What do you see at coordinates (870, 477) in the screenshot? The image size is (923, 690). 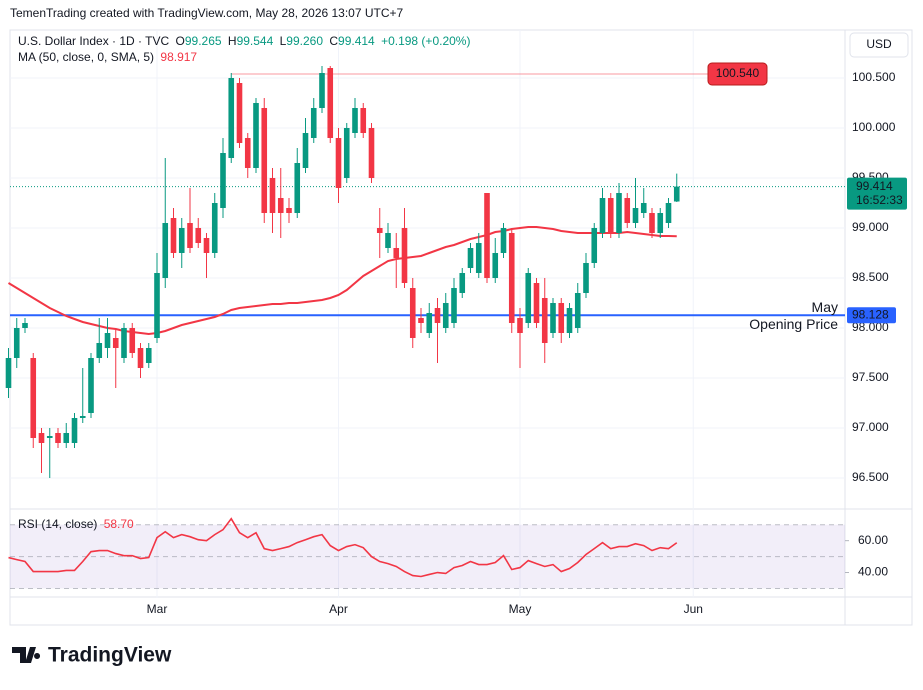 I see `y-tick-label: 96.500` at bounding box center [870, 477].